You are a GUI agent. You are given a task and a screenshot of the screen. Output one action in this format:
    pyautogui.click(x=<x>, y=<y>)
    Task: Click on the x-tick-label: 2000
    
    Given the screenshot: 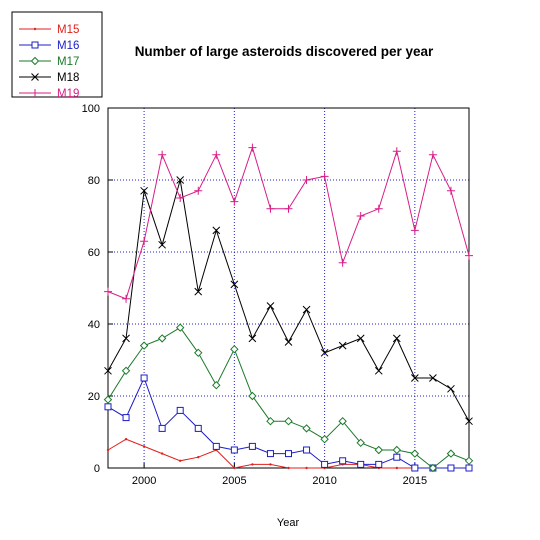 What is the action you would take?
    pyautogui.click(x=144, y=481)
    